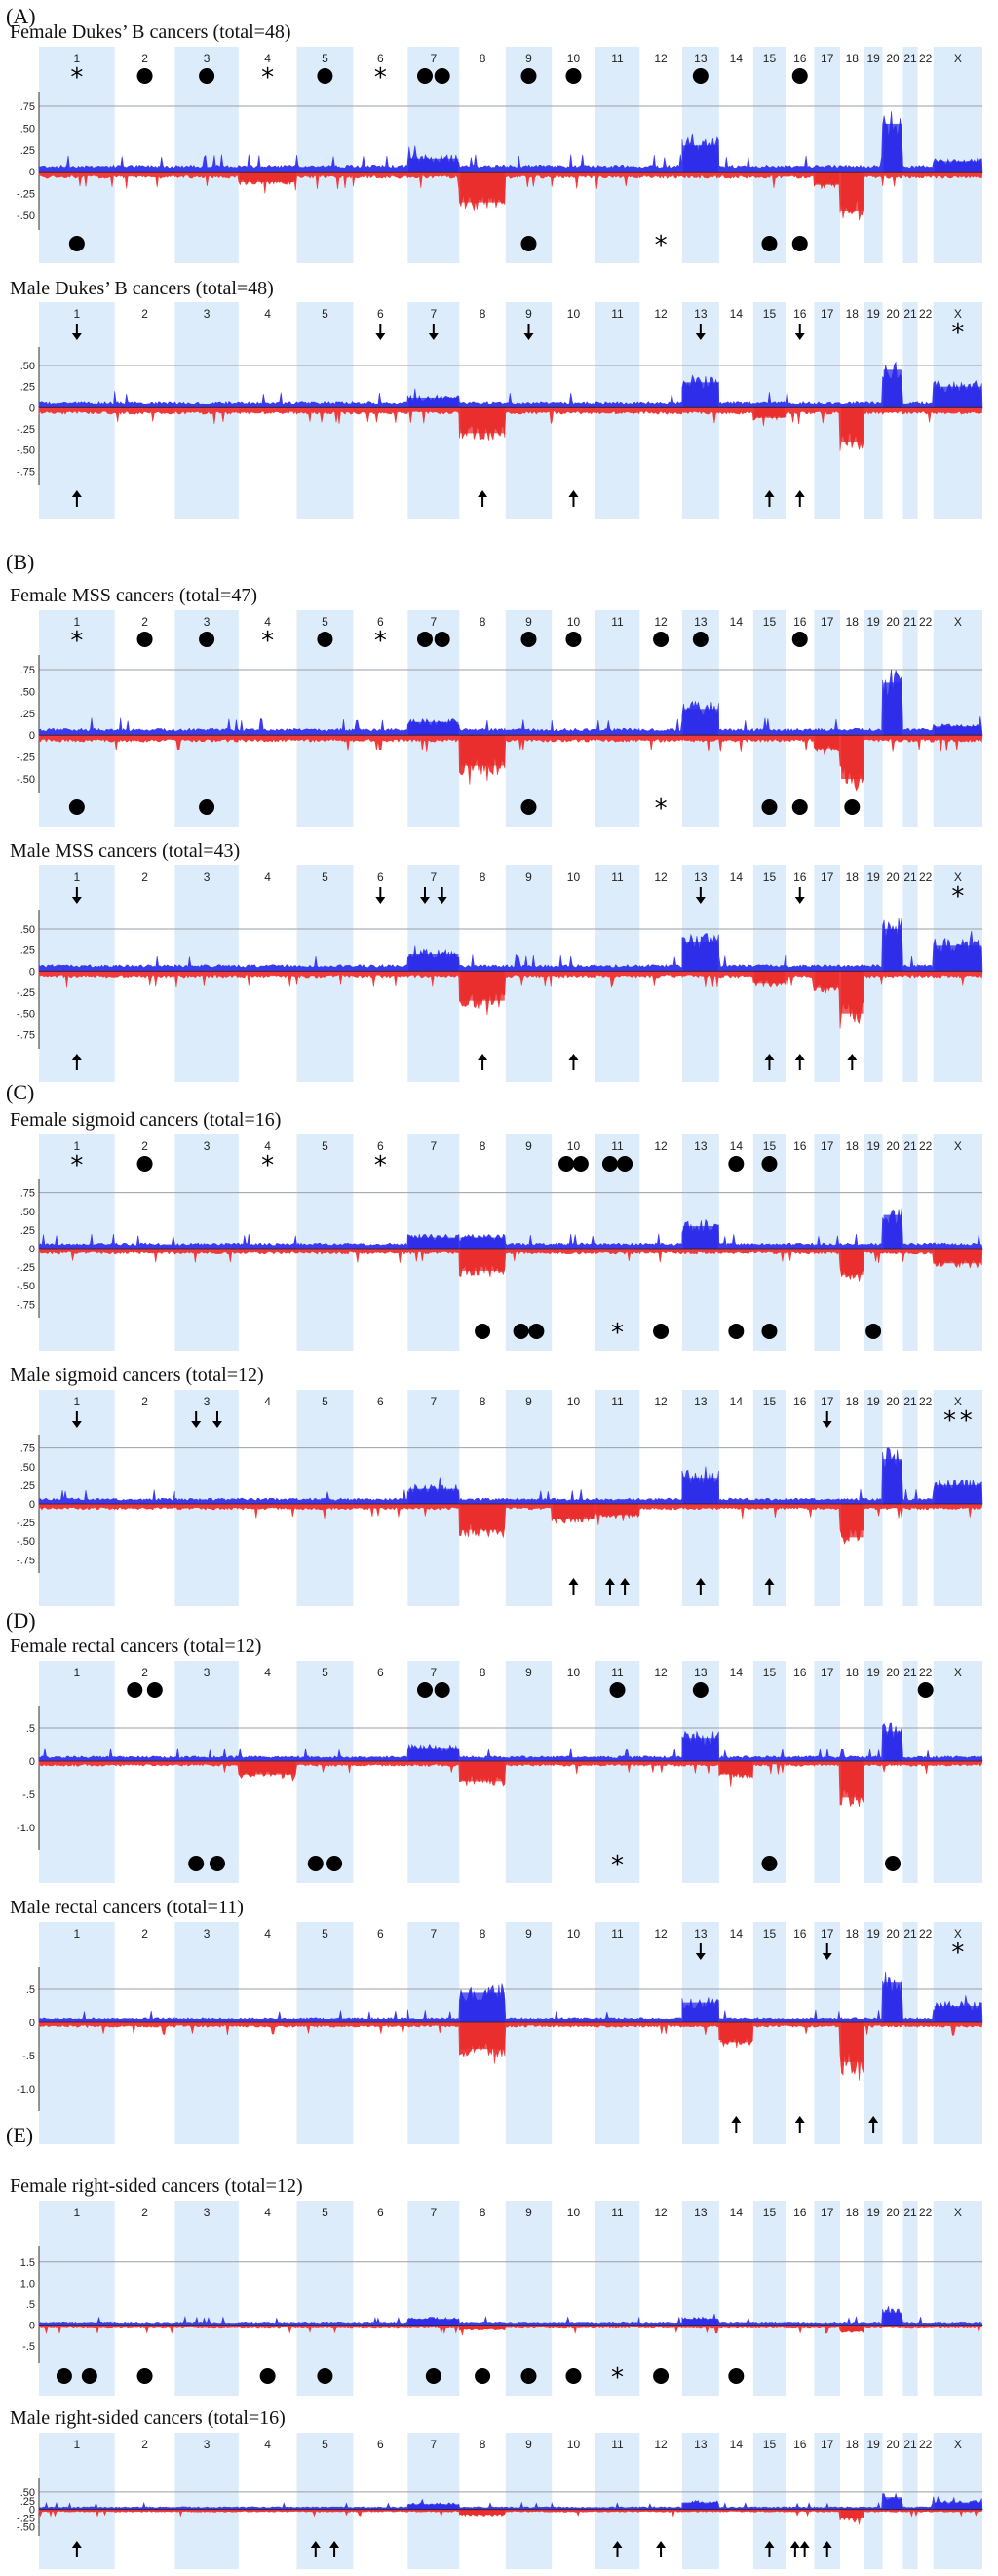  What do you see at coordinates (125, 851) in the screenshot?
I see `panel-title: Male MSS cancers (total=43)` at bounding box center [125, 851].